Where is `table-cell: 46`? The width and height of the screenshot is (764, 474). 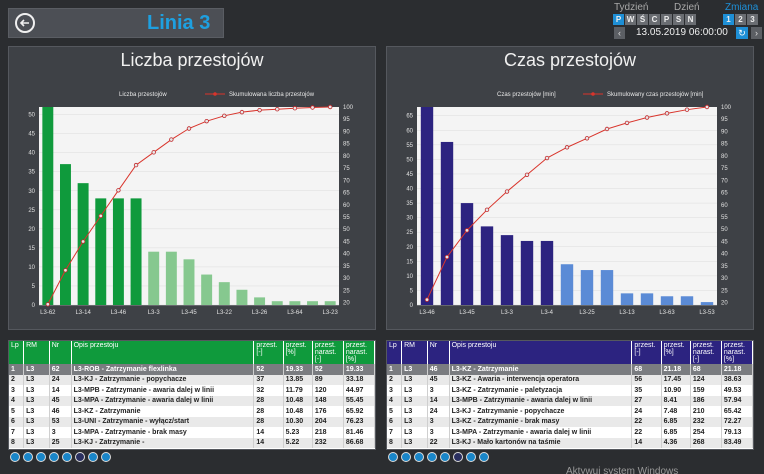
table-cell: 46 is located at coordinates (438, 369).